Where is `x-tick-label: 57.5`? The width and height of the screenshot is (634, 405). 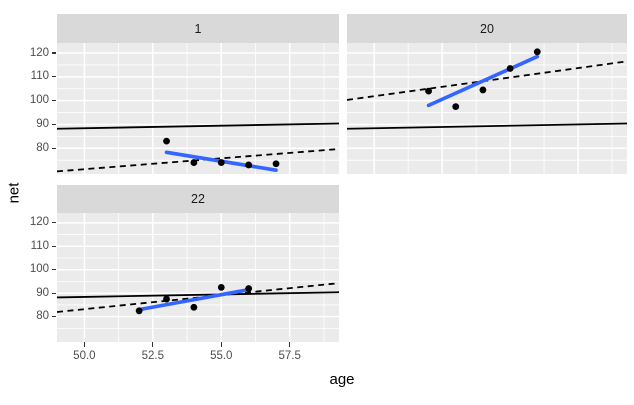
x-tick-label: 57.5 is located at coordinates (289, 356).